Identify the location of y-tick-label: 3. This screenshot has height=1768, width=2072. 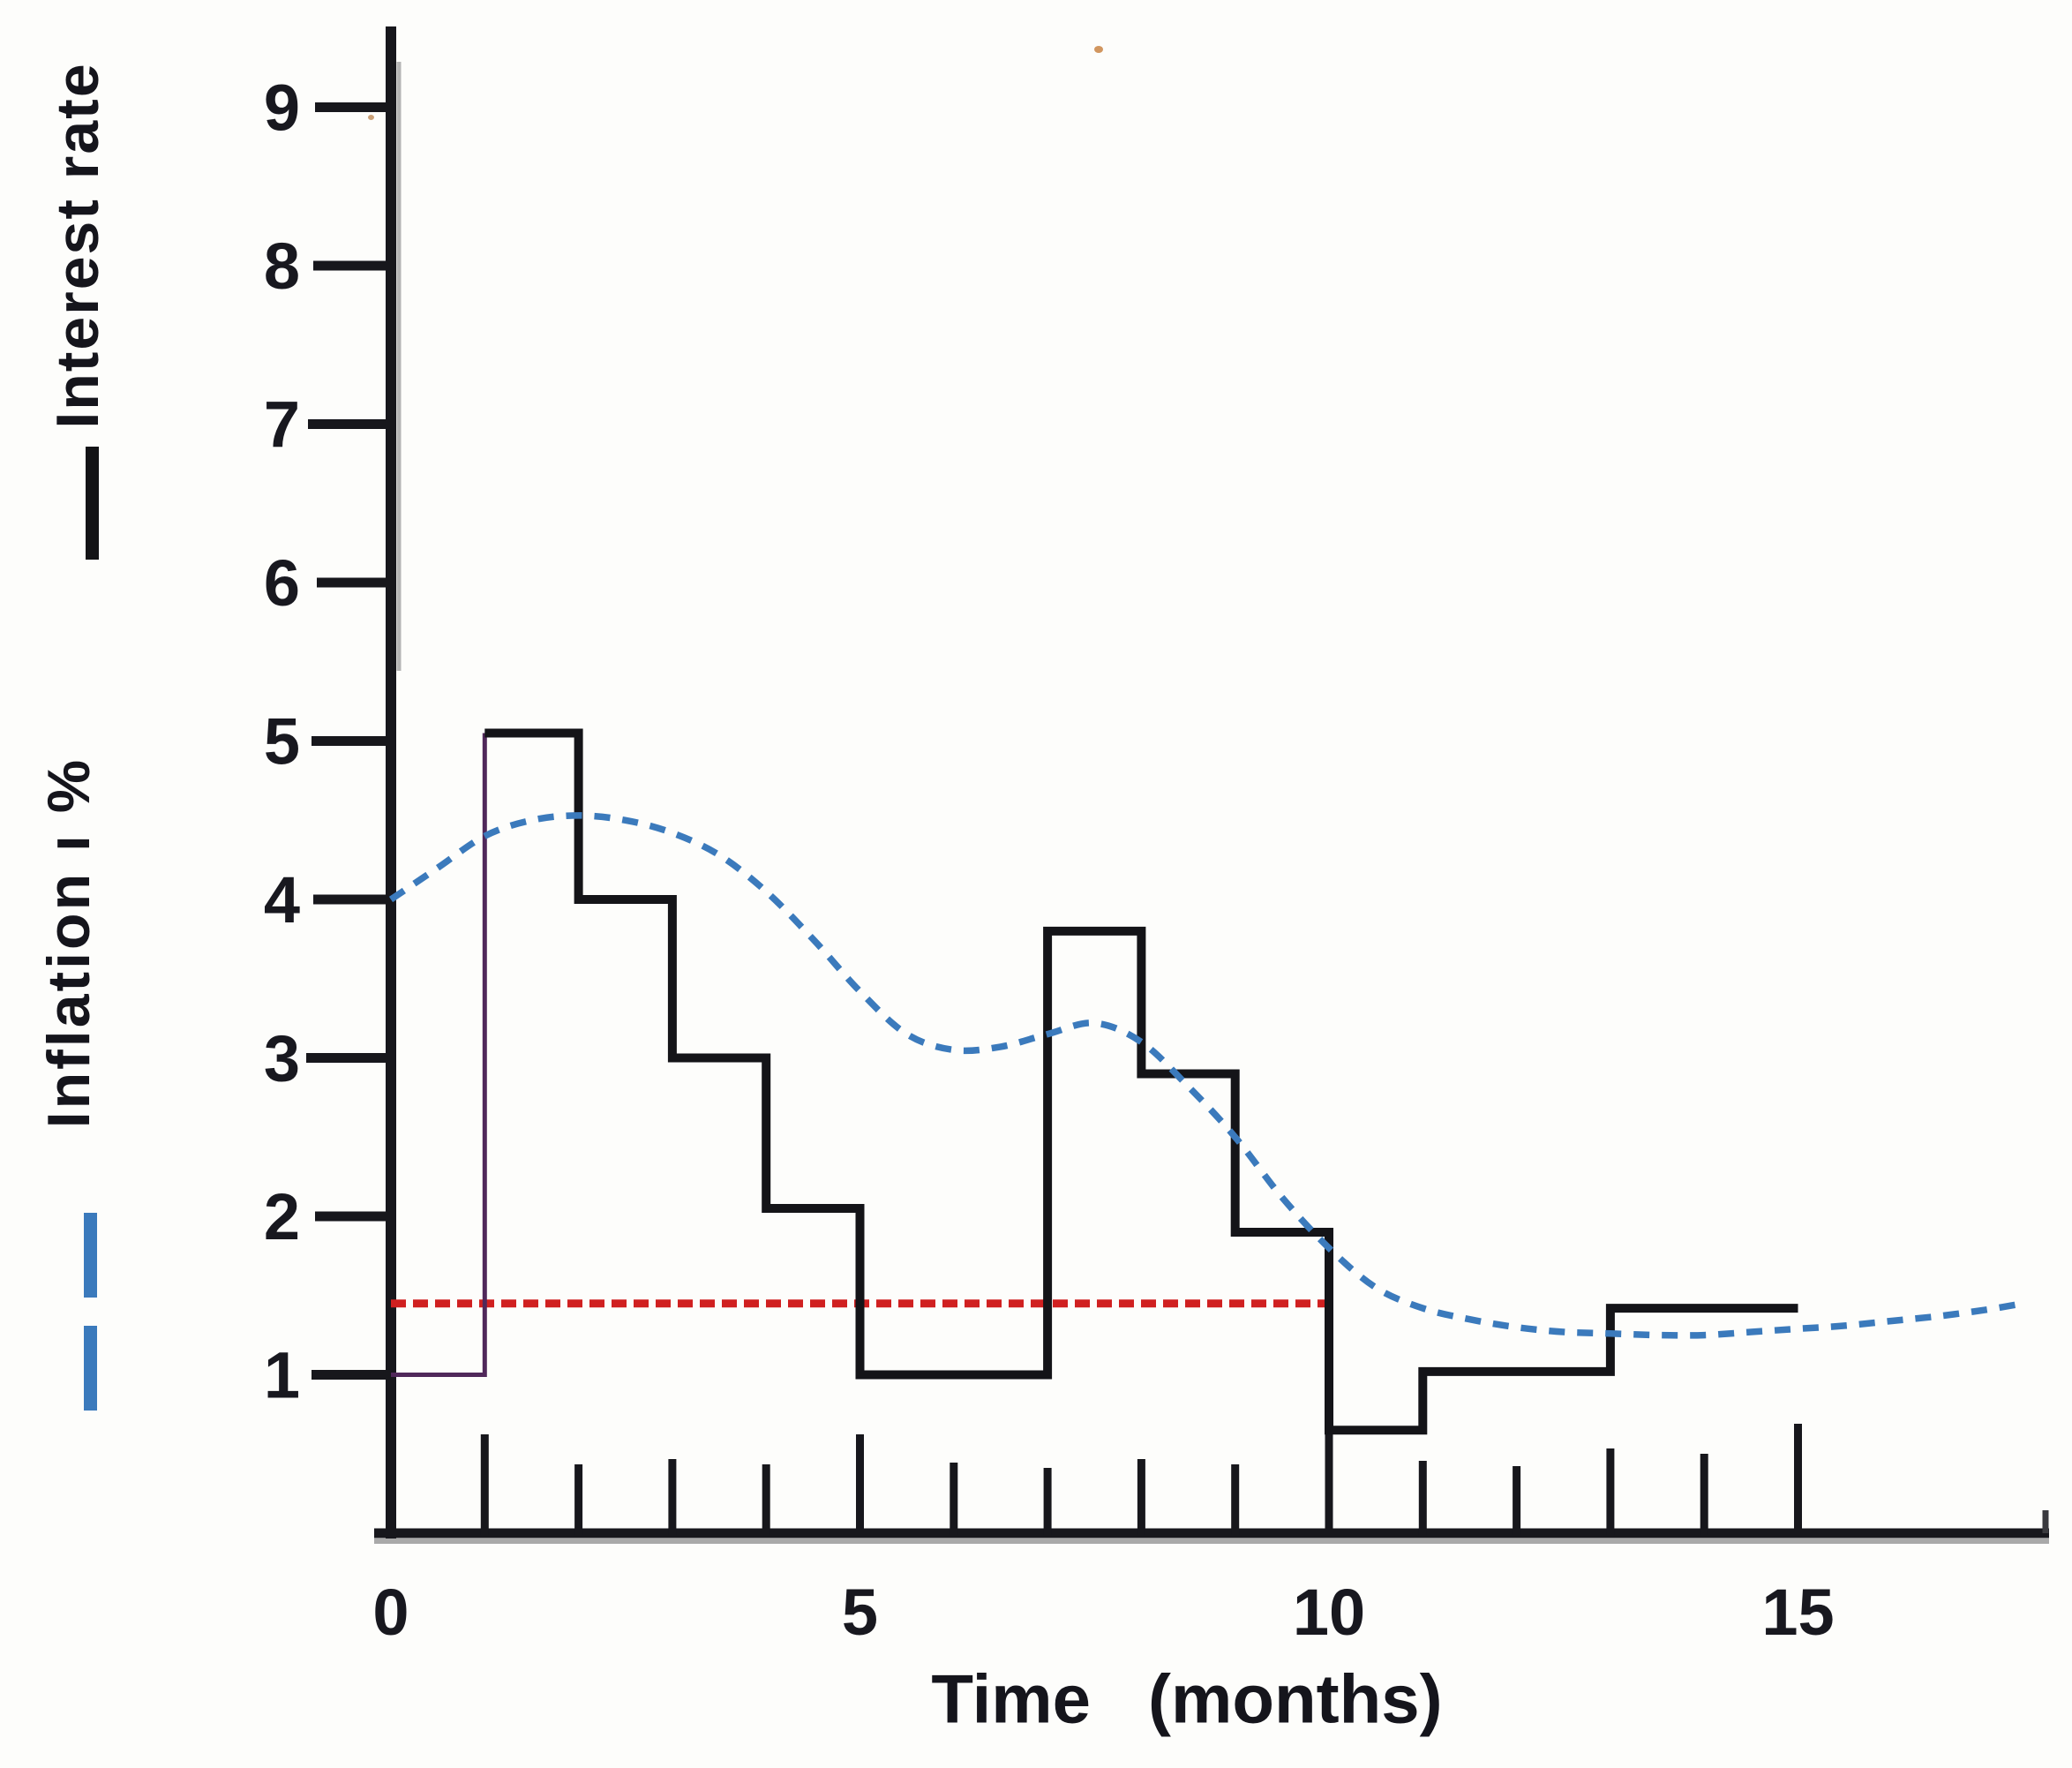
(282, 1058).